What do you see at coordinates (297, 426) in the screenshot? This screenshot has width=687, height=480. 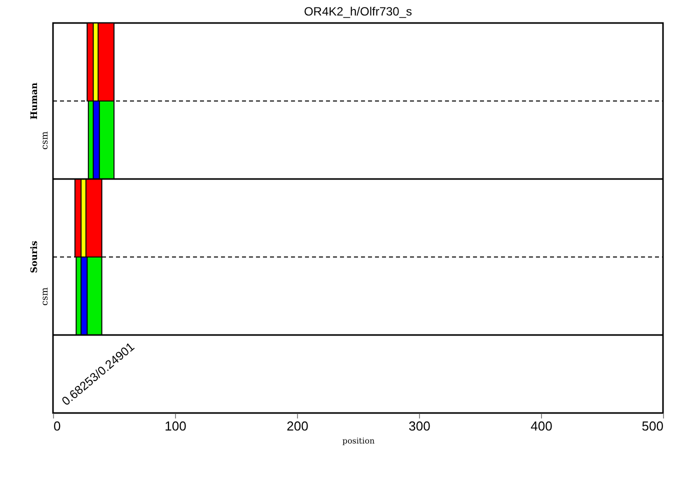 I see `x-tick-label: 200` at bounding box center [297, 426].